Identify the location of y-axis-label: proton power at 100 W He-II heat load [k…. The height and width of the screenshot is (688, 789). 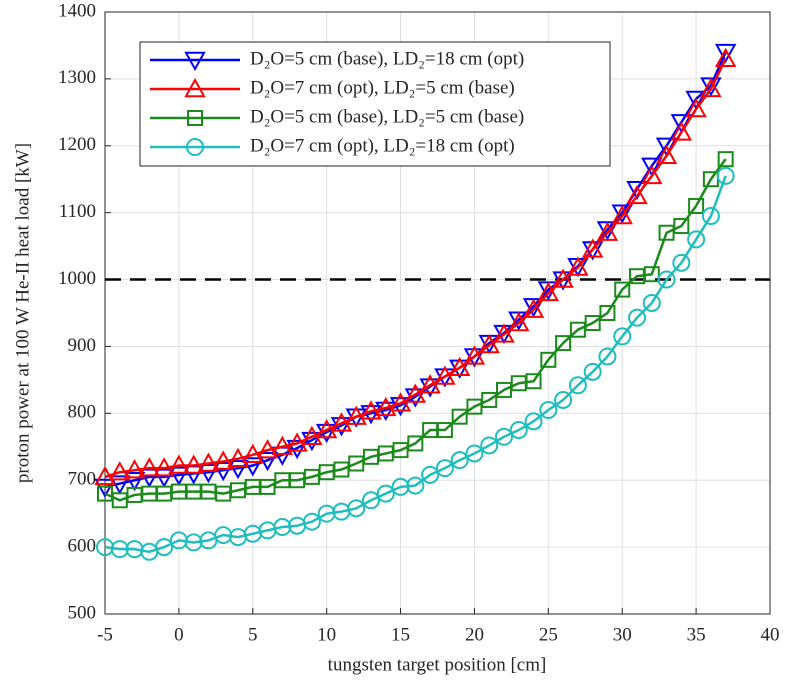
(22, 313).